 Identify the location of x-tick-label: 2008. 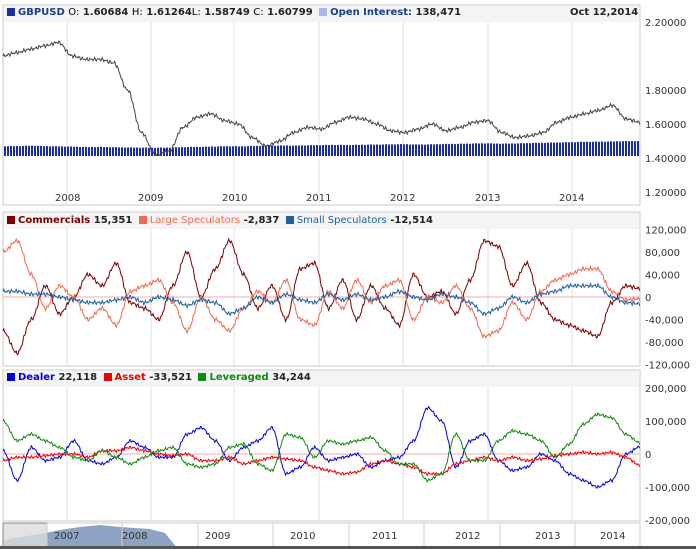
(67, 198).